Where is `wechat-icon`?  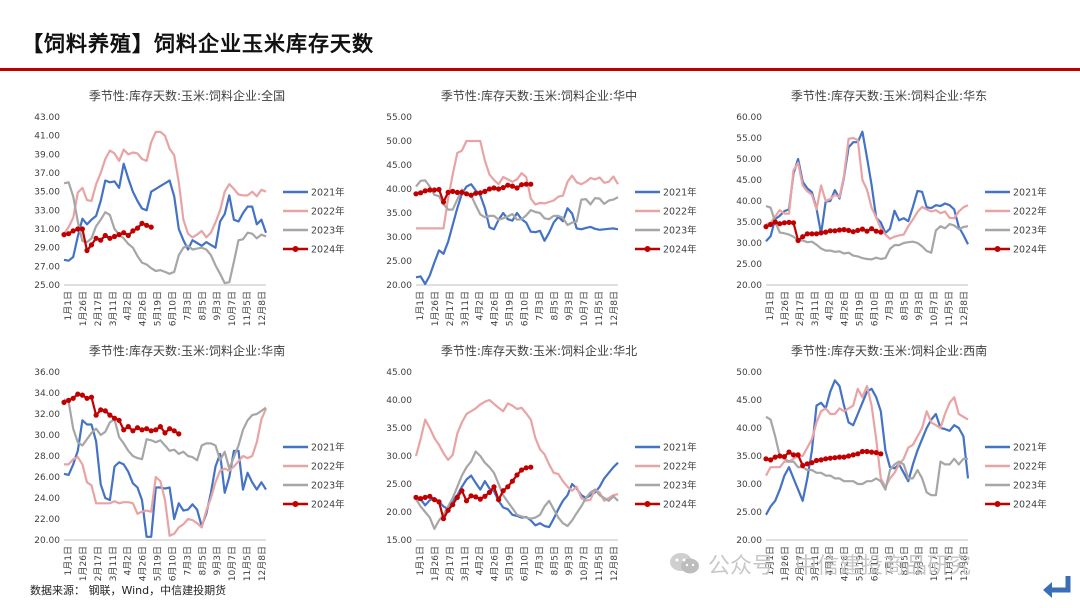
wechat-icon is located at coordinates (684, 563).